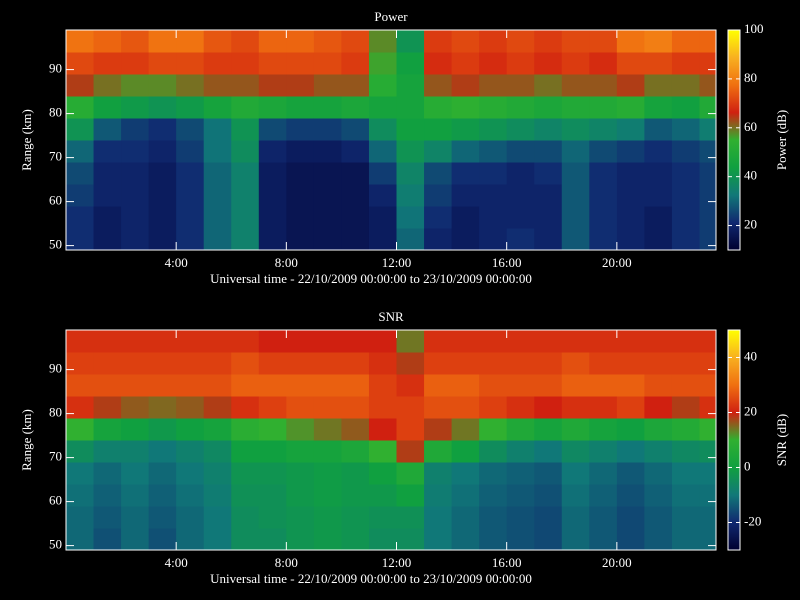  What do you see at coordinates (286, 562) in the screenshot?
I see `x-tick-label: 8:00` at bounding box center [286, 562].